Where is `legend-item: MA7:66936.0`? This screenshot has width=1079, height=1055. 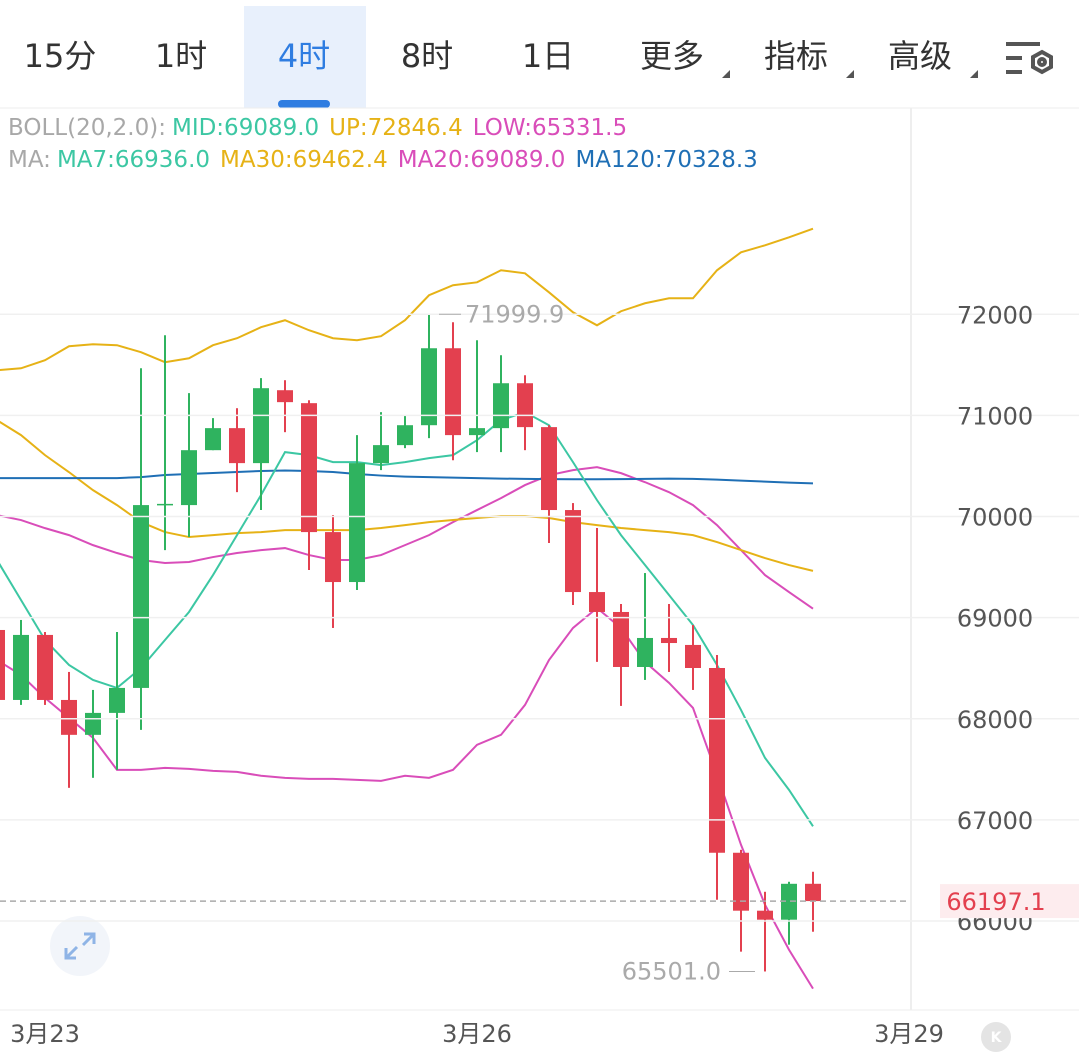 legend-item: MA7:66936.0 is located at coordinates (133, 160).